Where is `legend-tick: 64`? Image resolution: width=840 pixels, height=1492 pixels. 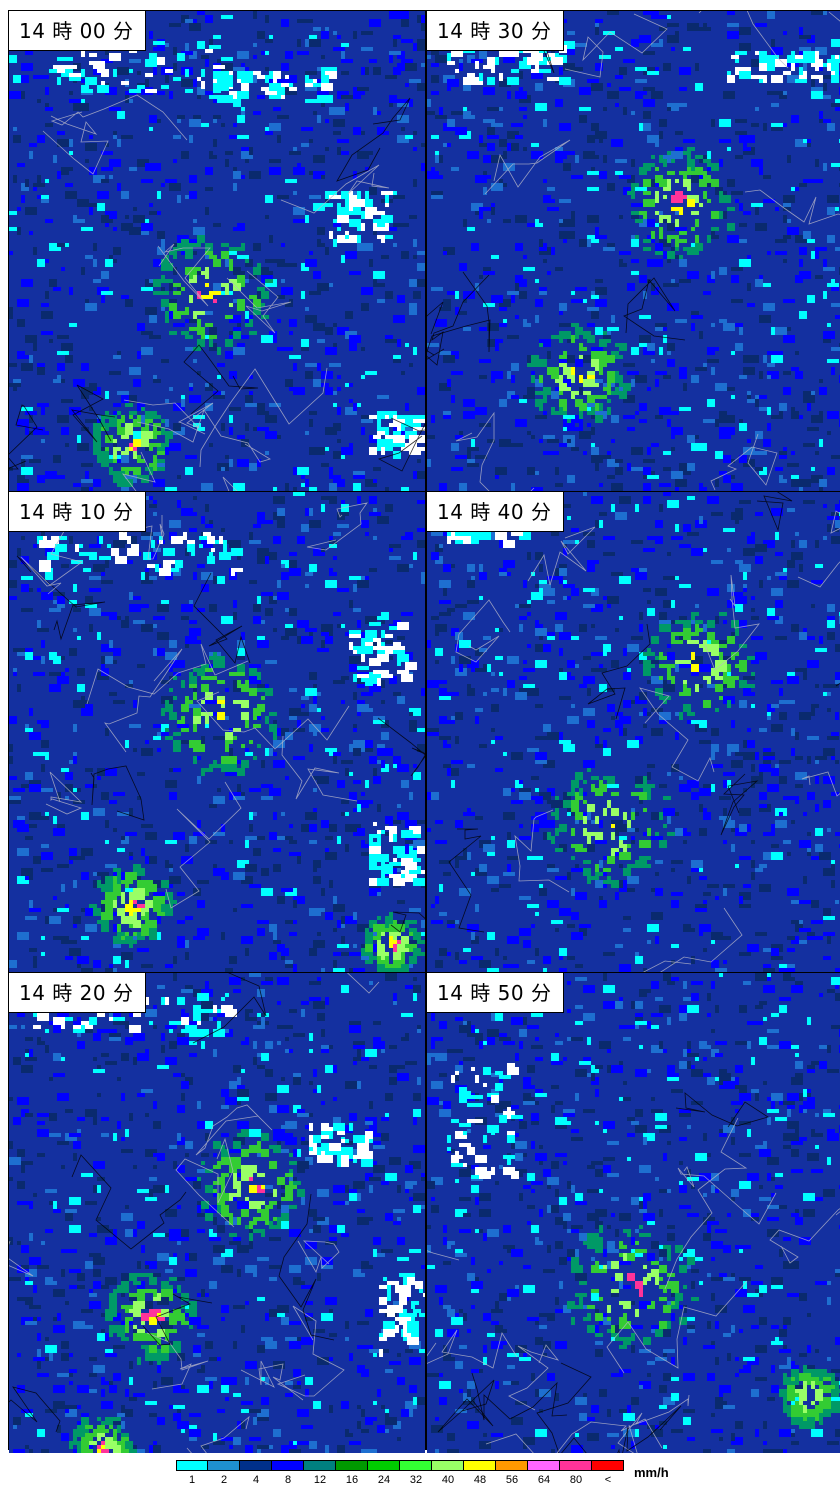
legend-tick: 64 is located at coordinates (544, 1480).